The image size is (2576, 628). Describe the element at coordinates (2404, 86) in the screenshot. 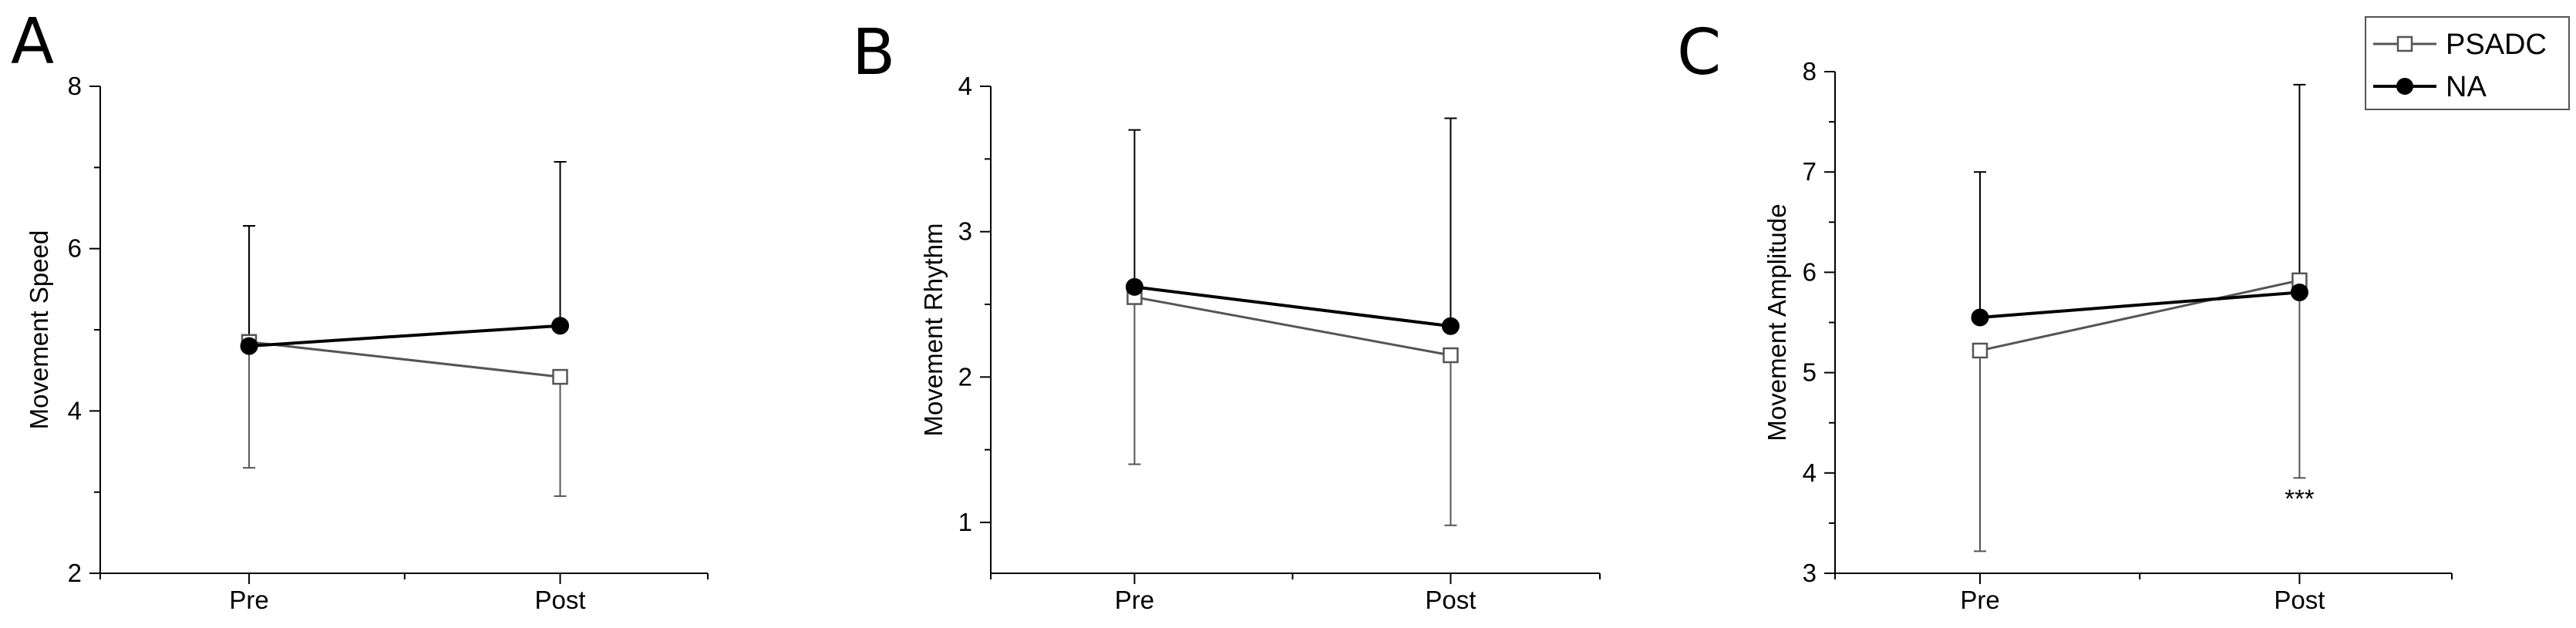

I see `legend-marker-circle` at that location.